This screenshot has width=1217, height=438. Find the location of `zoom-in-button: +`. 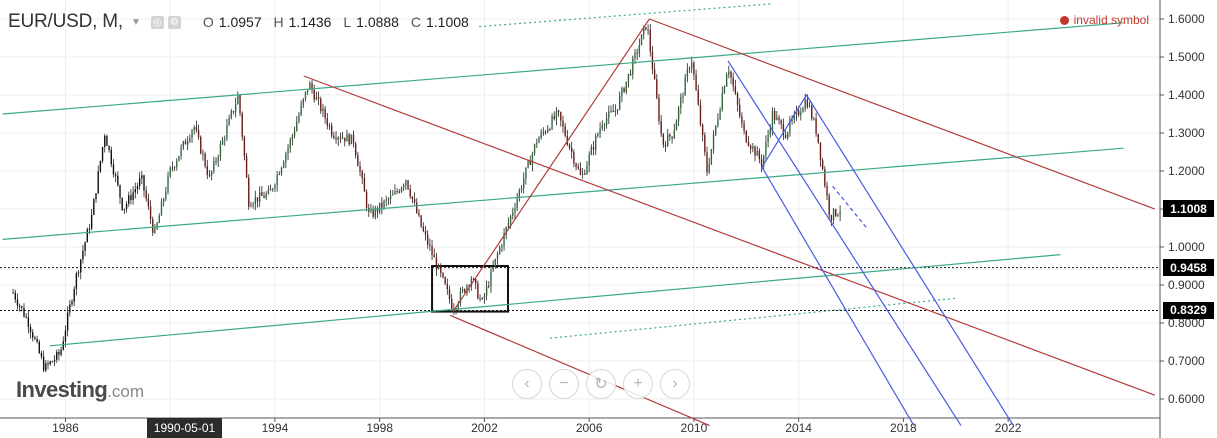

zoom-in-button: + is located at coordinates (638, 384).